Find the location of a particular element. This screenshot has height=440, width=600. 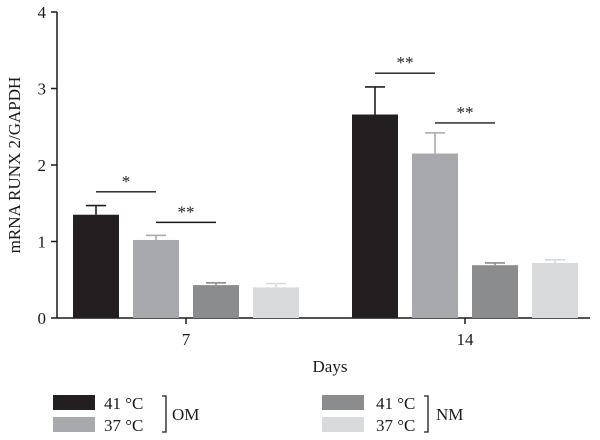

y-tick-label: 3 is located at coordinates (42, 89).